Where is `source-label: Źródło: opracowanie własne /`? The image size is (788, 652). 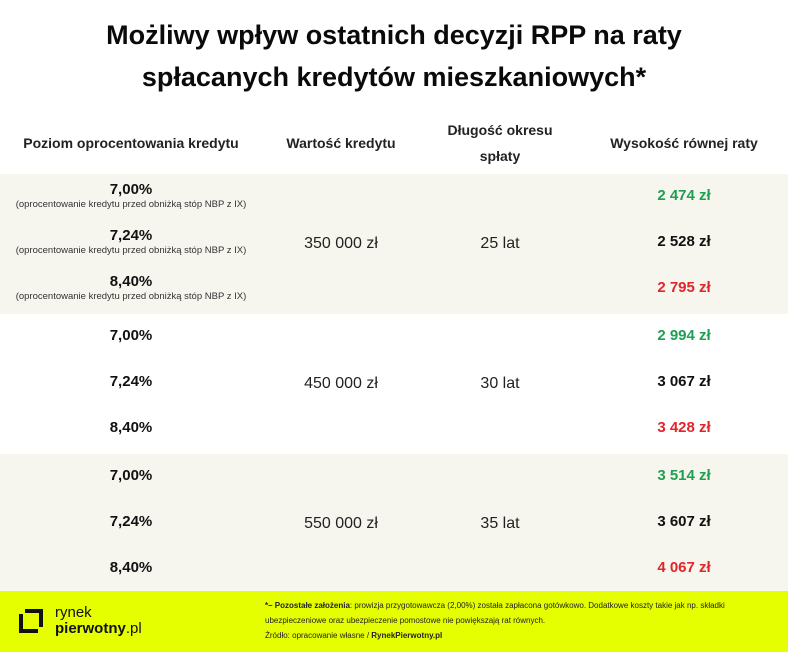 source-label: Źródło: opracowanie własne / is located at coordinates (318, 635).